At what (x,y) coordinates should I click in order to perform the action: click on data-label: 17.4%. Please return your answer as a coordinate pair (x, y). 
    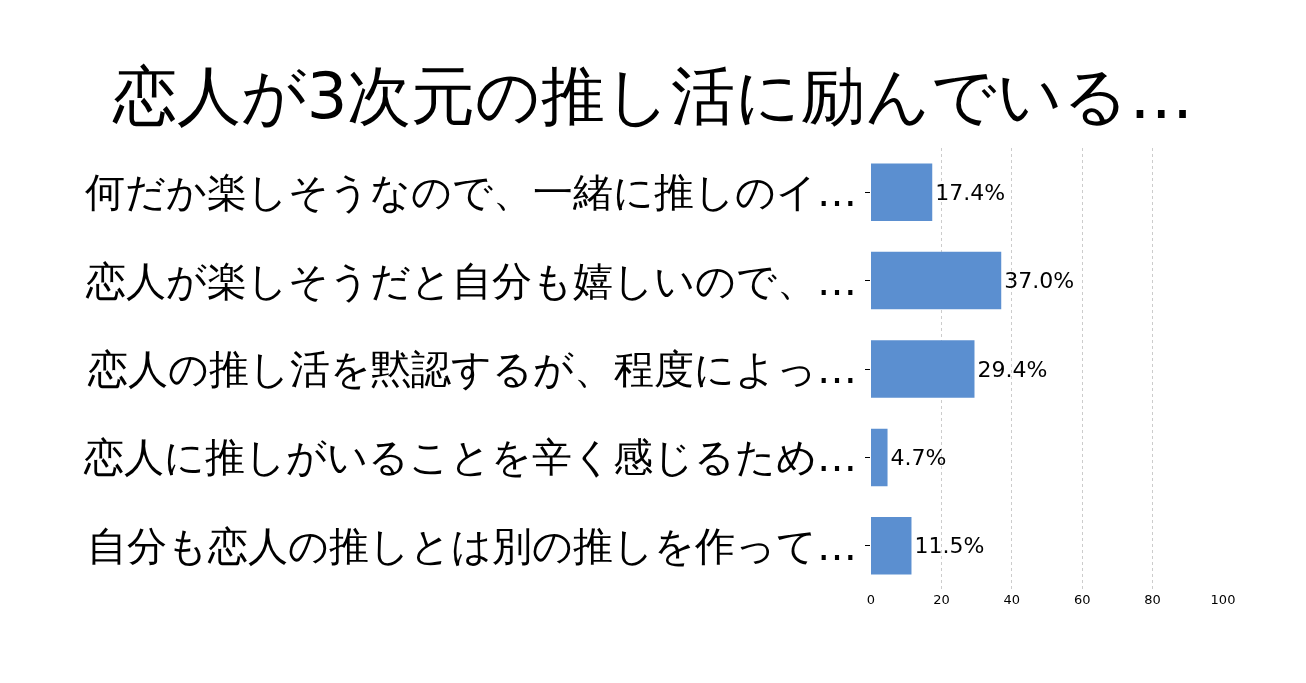
    Looking at the image, I should click on (970, 192).